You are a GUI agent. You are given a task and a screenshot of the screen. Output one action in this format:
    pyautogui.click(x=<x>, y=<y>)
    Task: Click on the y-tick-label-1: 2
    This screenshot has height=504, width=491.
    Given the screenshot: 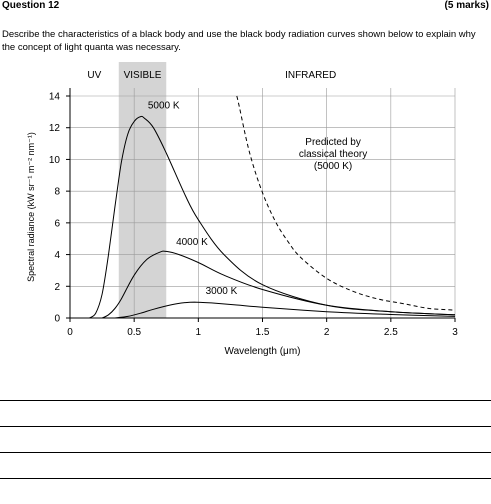 What is the action you would take?
    pyautogui.click(x=57, y=287)
    